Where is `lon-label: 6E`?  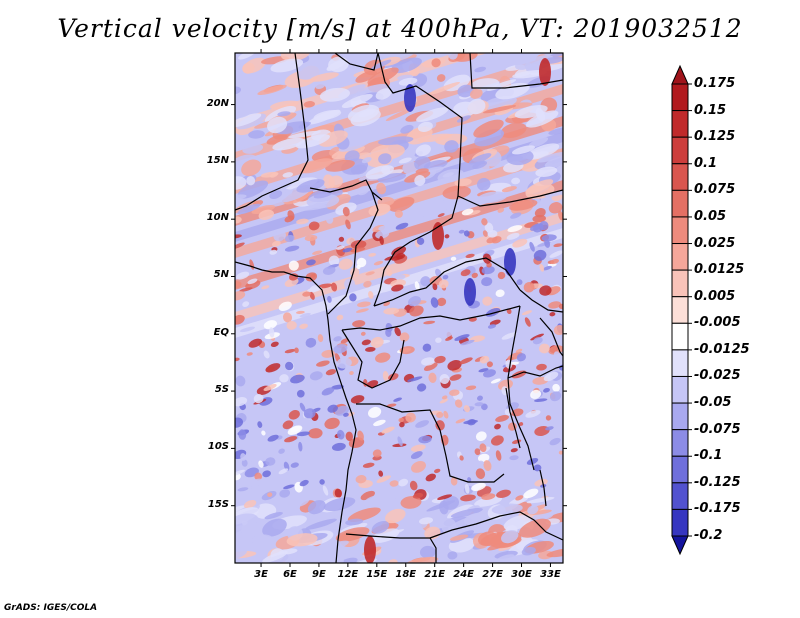 lon-label: 6E is located at coordinates (290, 574).